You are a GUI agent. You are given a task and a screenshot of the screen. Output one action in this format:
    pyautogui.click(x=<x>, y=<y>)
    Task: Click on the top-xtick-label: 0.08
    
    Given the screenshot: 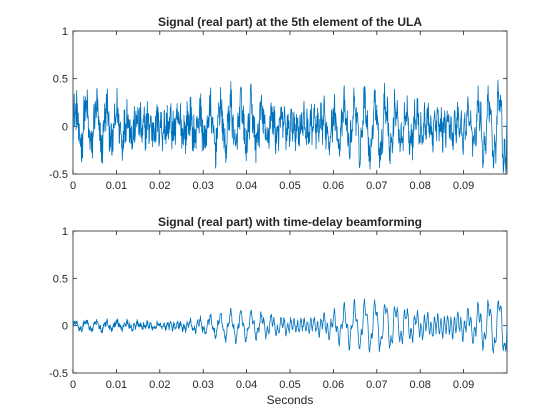 What is the action you would take?
    pyautogui.click(x=419, y=186)
    